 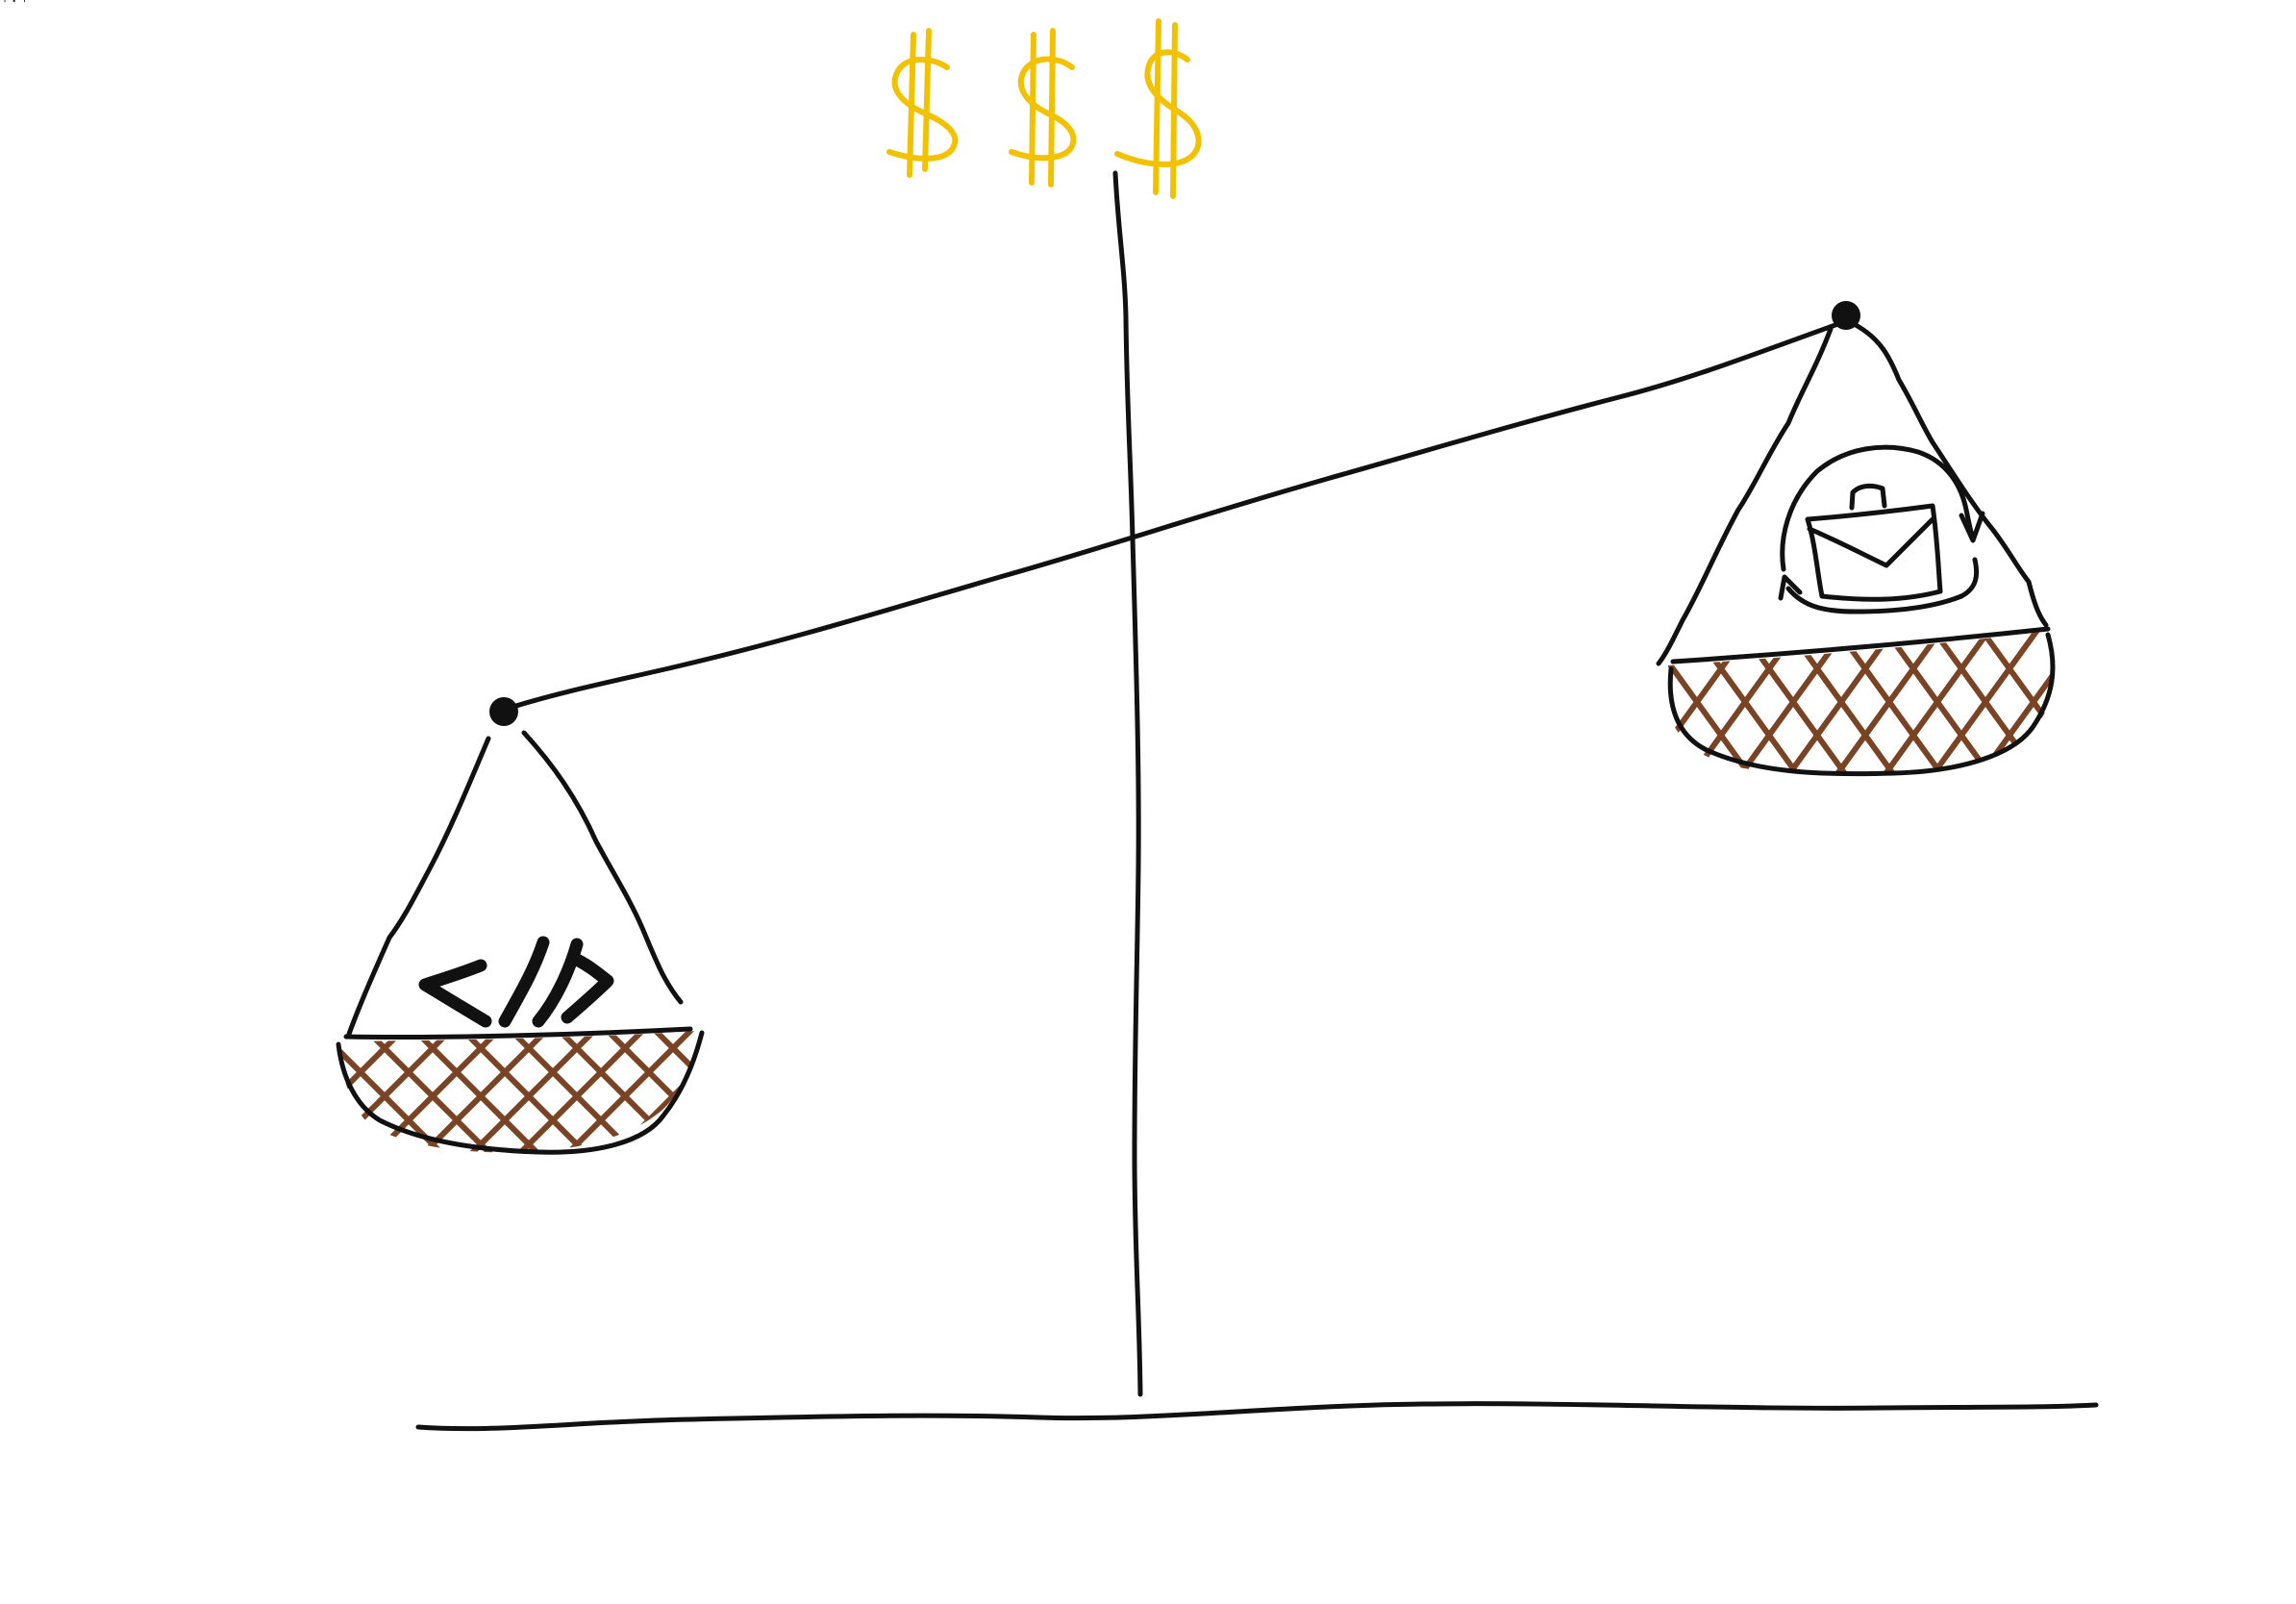 I want to click on left-pivot-knob, so click(x=503, y=711).